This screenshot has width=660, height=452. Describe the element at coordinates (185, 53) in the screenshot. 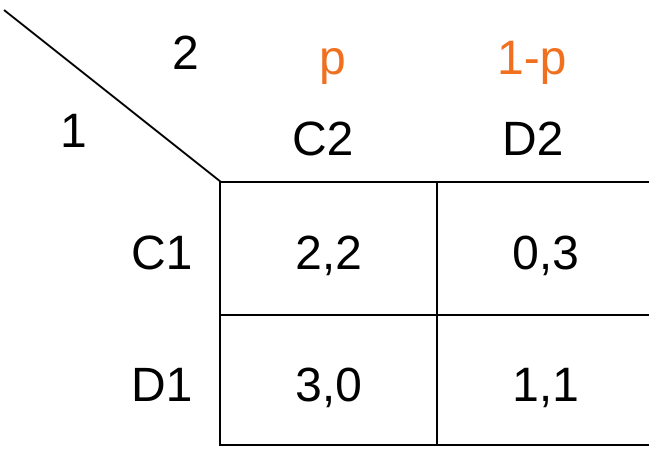

I see `column-player-label: 2` at that location.